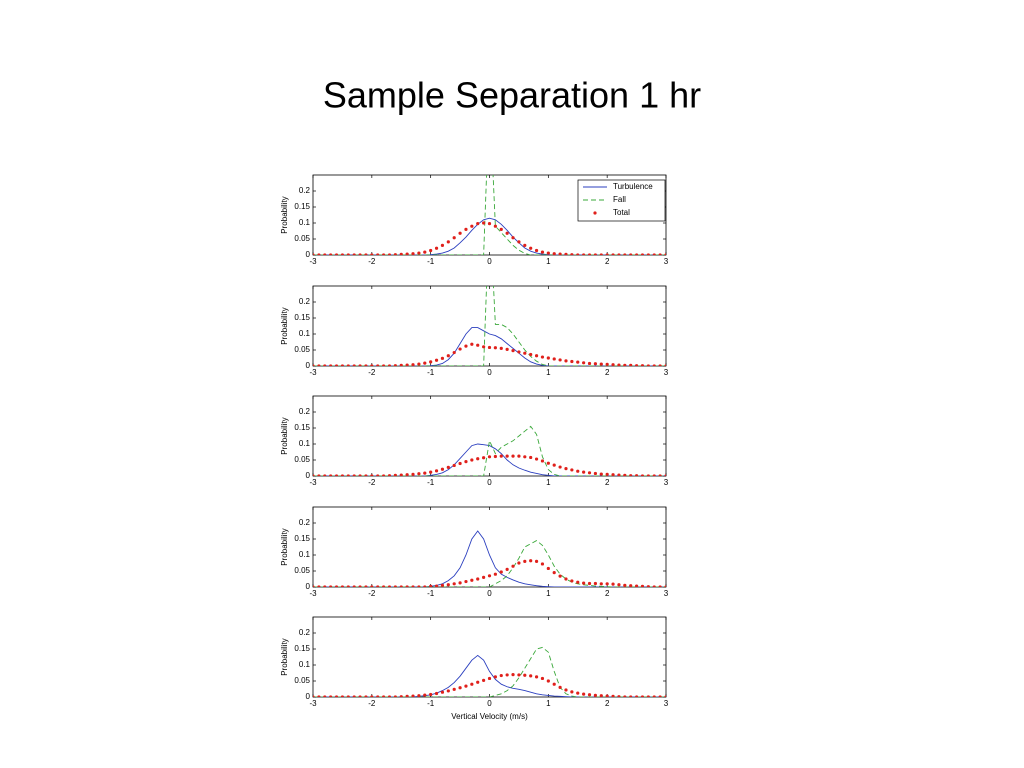 This screenshot has width=1024, height=768. Describe the element at coordinates (489, 326) in the screenshot. I see `plot-area` at that location.